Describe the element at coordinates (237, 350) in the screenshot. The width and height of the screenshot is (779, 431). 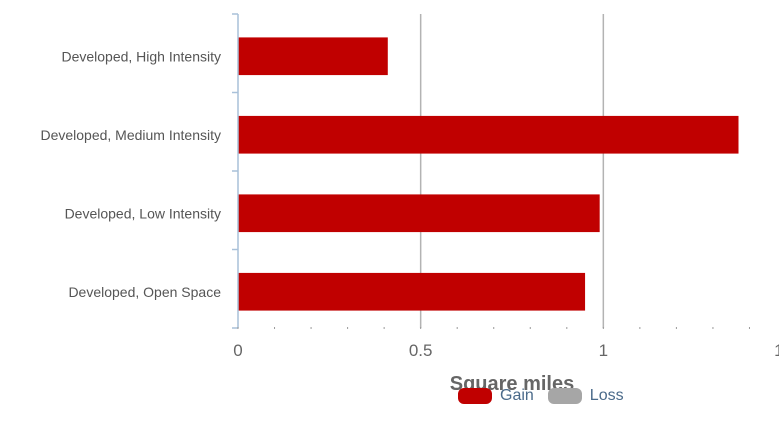
I see `x-tick-label-0: 0` at that location.